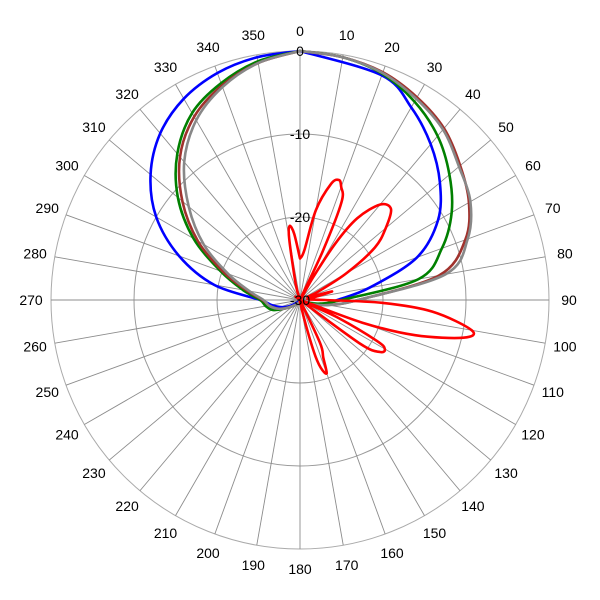 Image resolution: width=600 pixels, height=600 pixels. I want to click on angle-label: 110, so click(553, 392).